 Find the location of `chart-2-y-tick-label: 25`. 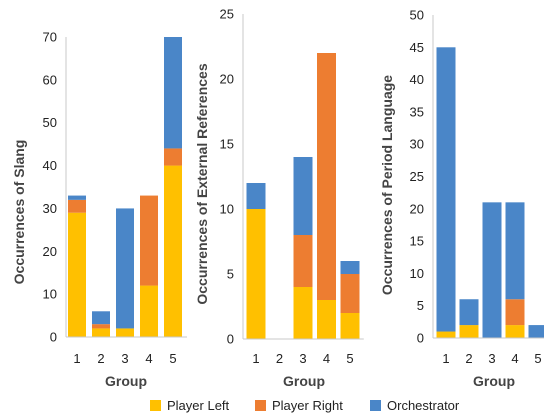

chart-2-y-tick-label: 25 is located at coordinates (227, 14).